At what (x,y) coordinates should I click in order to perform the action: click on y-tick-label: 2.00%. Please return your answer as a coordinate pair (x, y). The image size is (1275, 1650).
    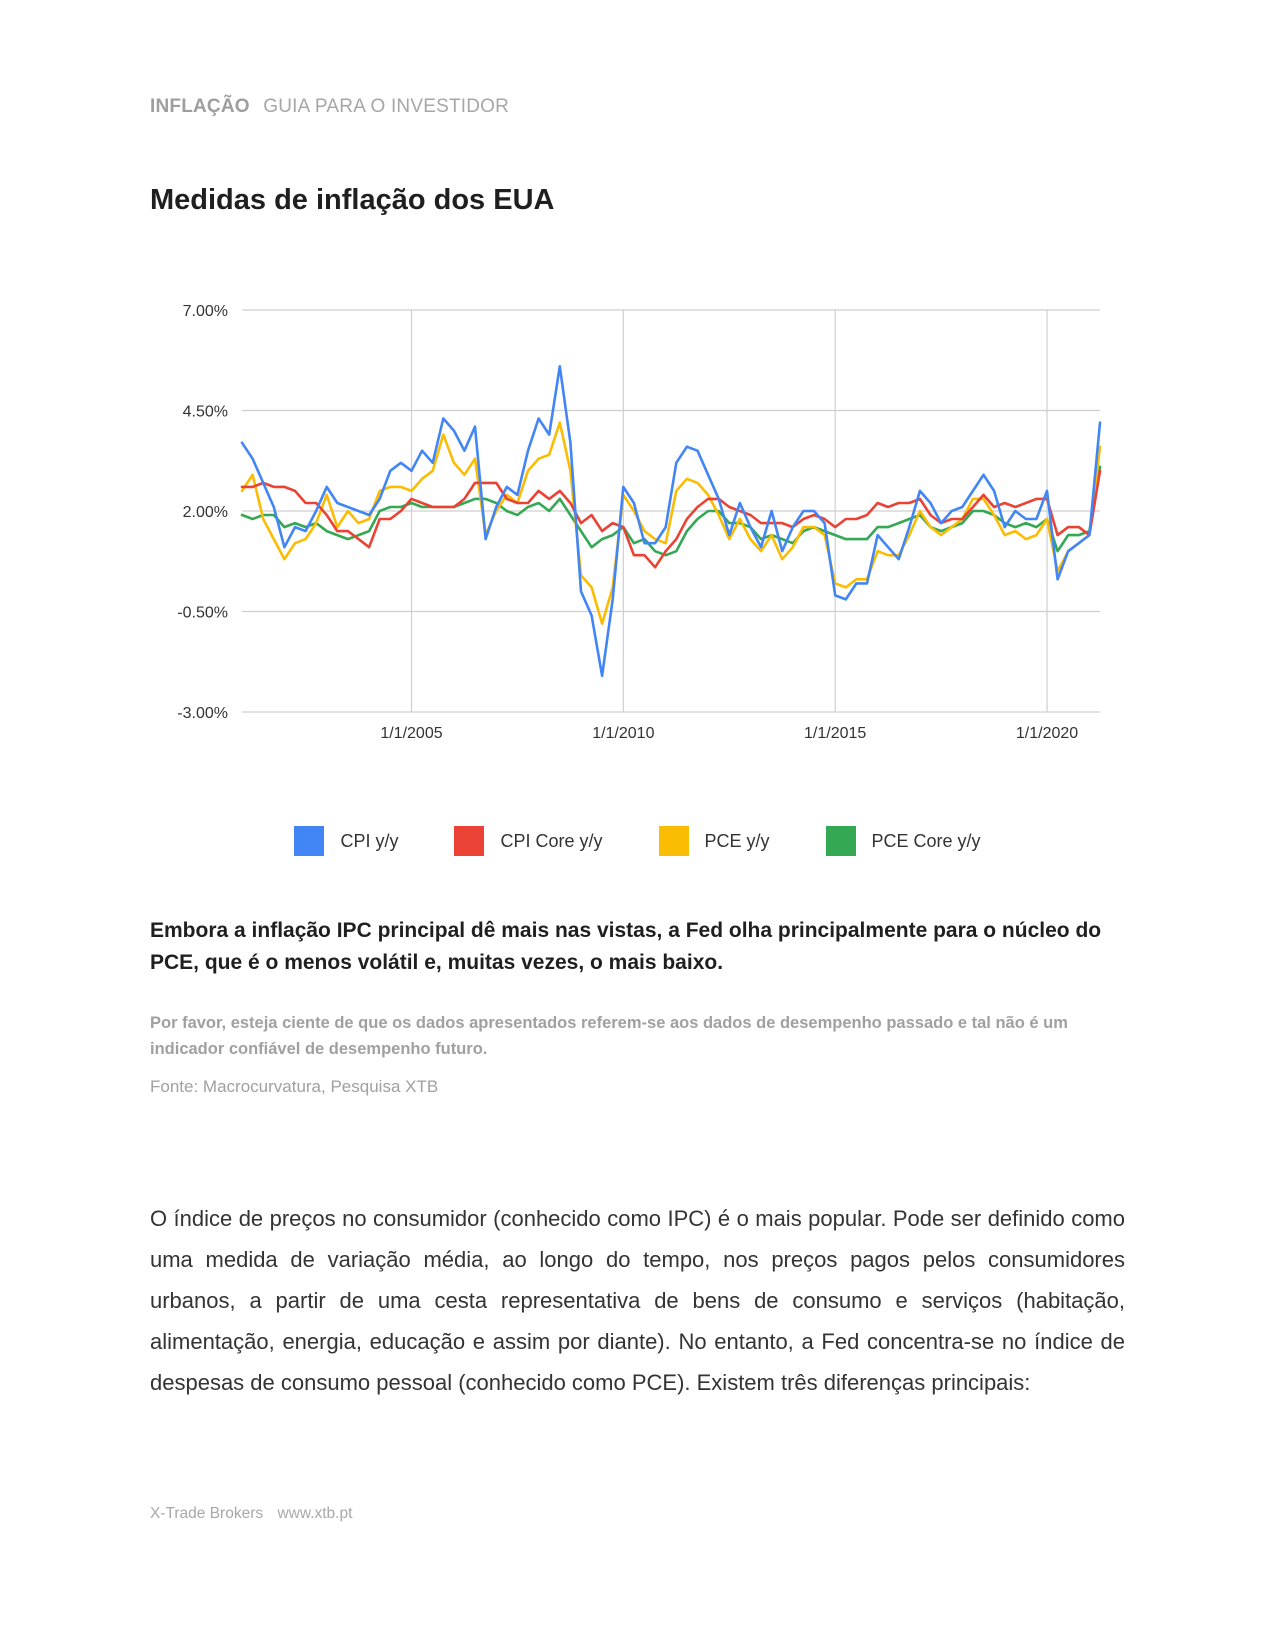
    Looking at the image, I should click on (205, 512).